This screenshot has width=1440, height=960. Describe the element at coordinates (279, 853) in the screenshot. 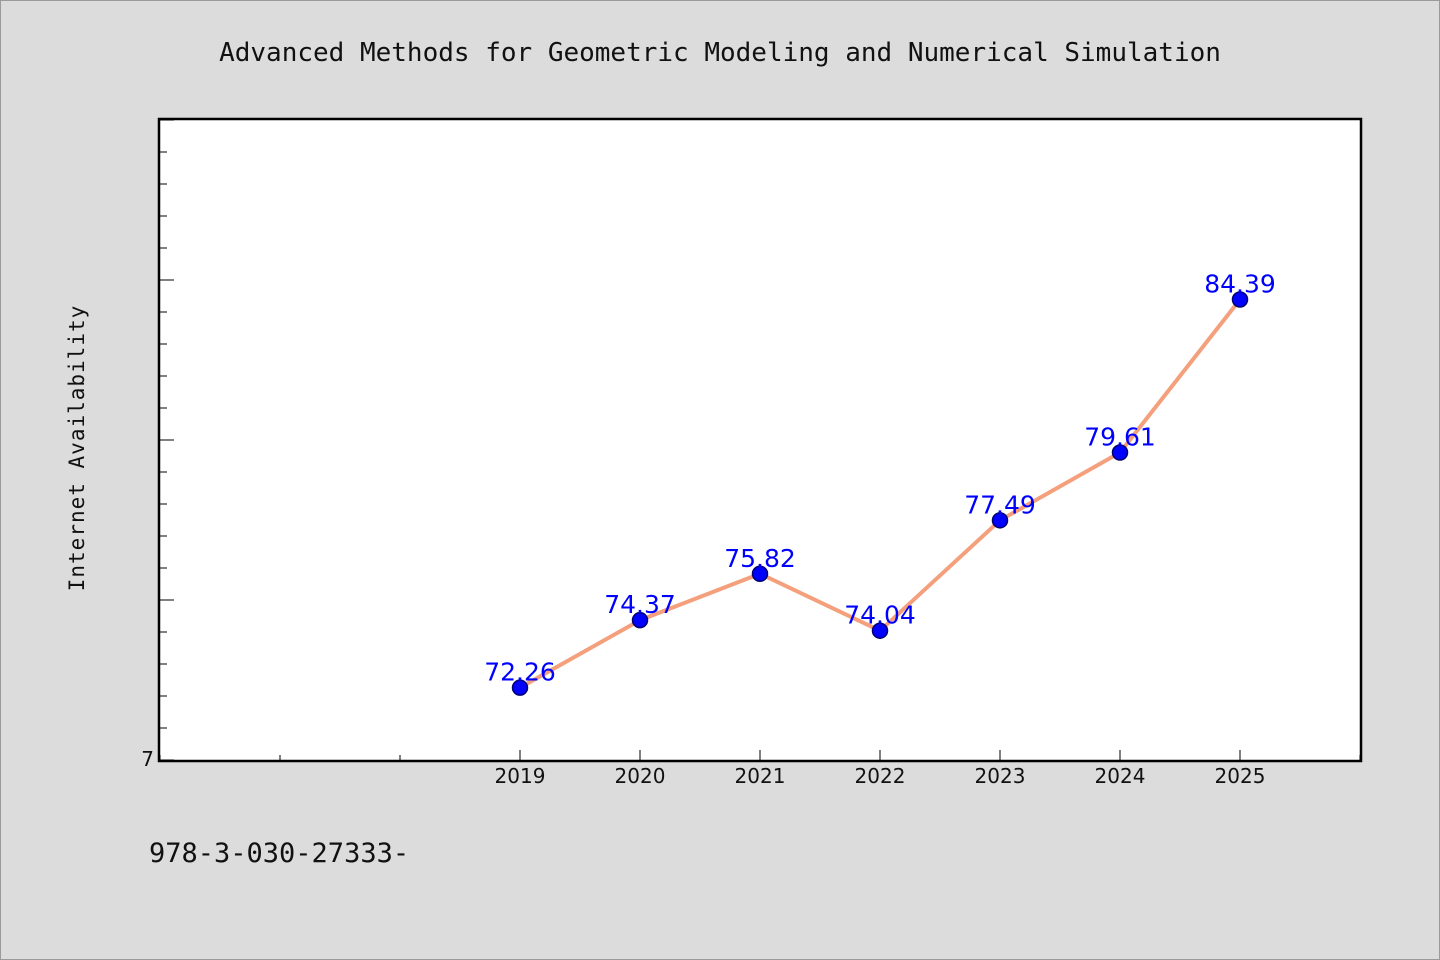

I see `footnote-isbn: 978-3-030-27333-` at that location.